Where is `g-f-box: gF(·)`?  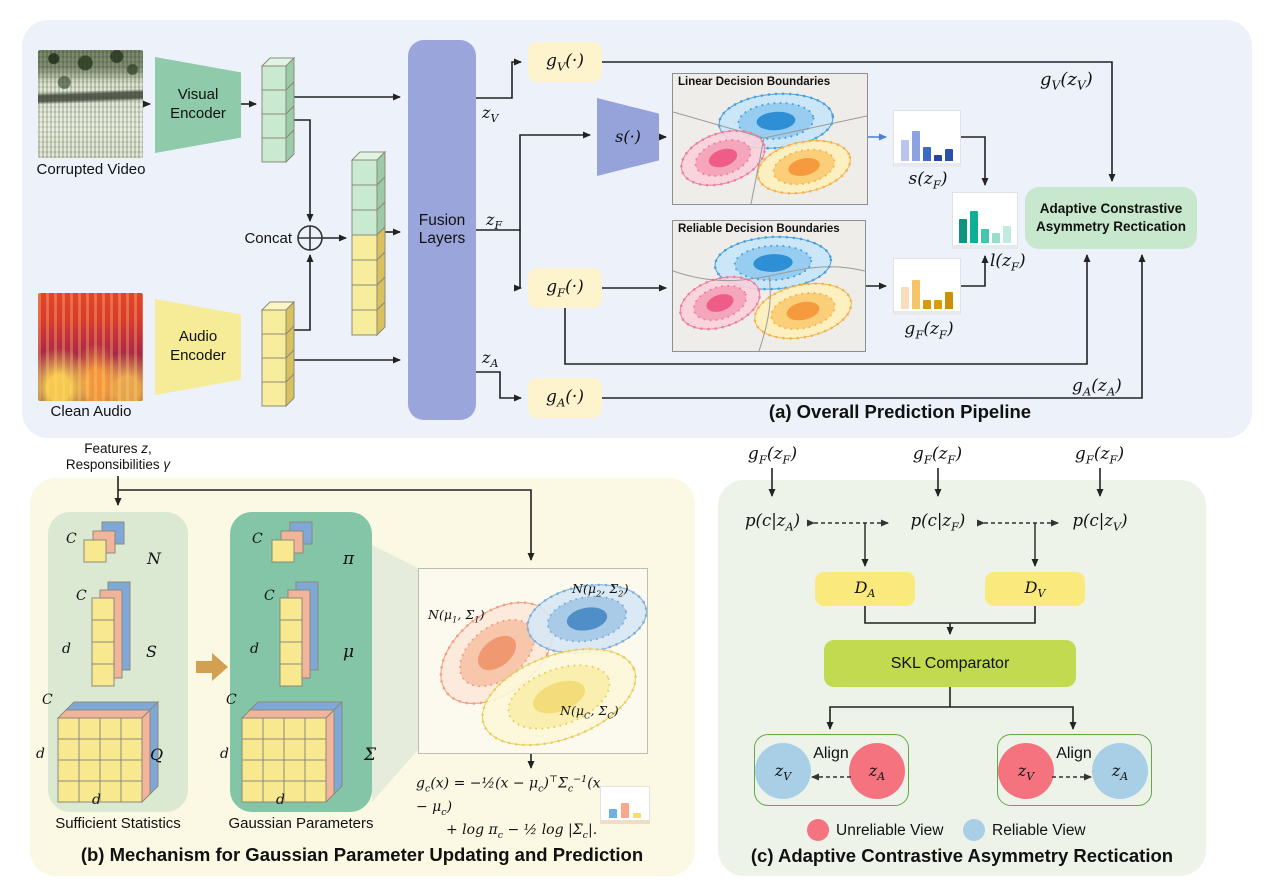
g-f-box: gF(·) is located at coordinates (565, 288).